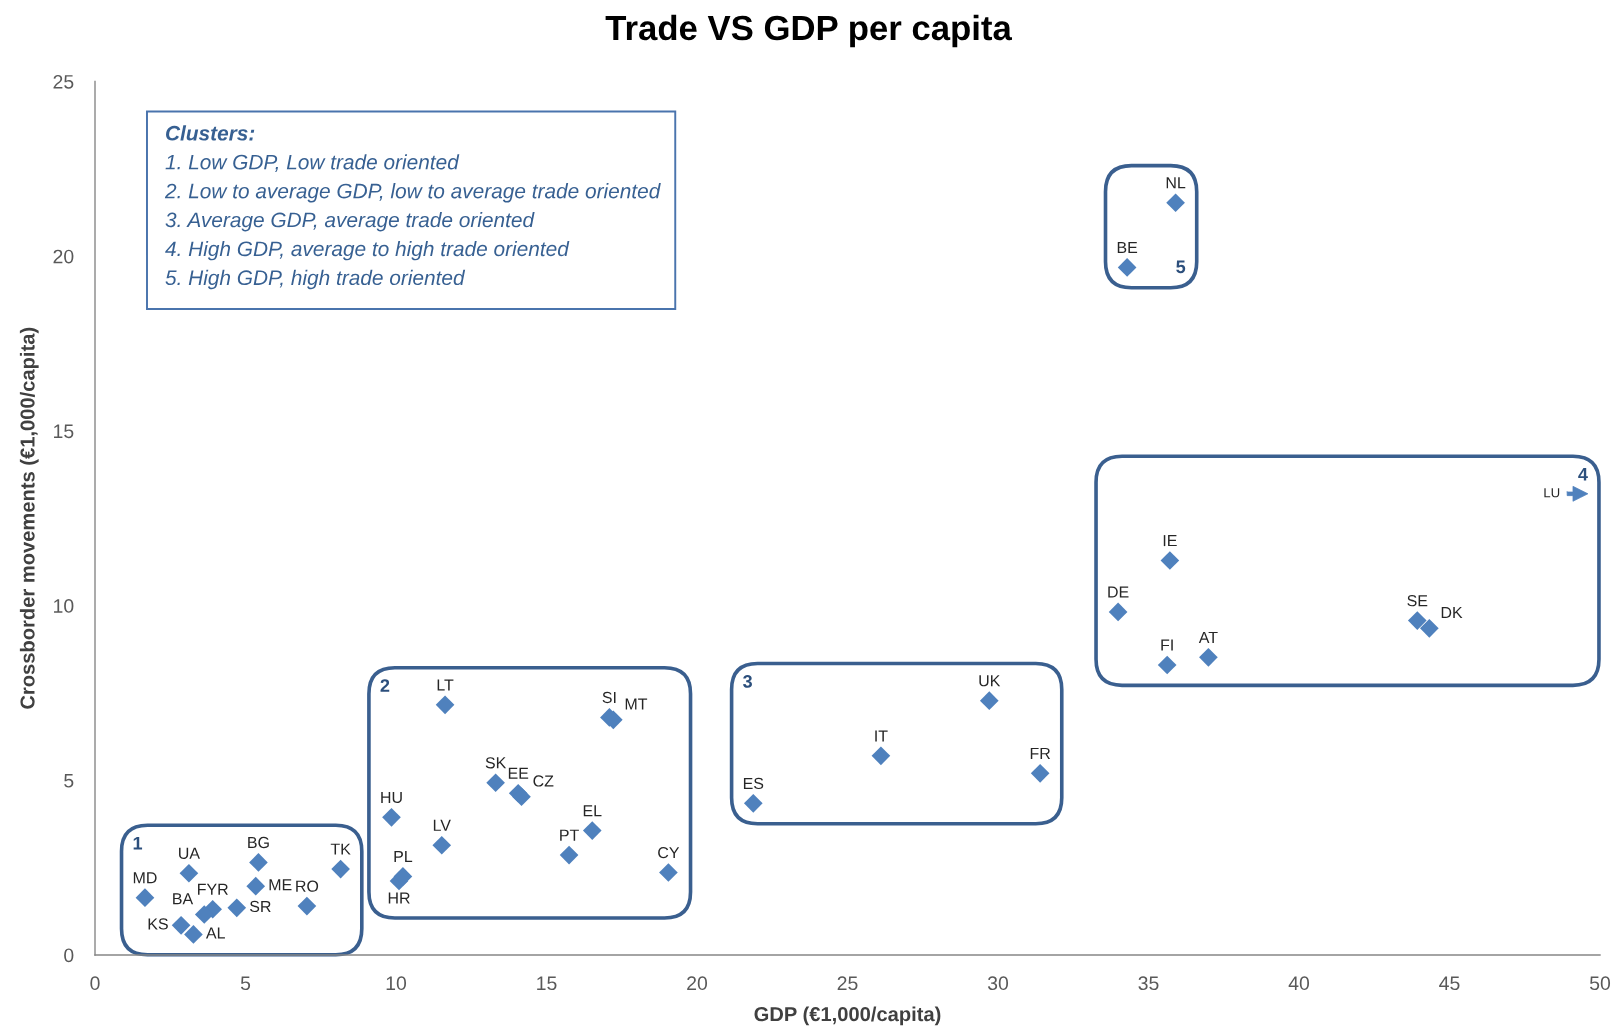 The width and height of the screenshot is (1617, 1033). I want to click on data-label: DE, so click(1118, 592).